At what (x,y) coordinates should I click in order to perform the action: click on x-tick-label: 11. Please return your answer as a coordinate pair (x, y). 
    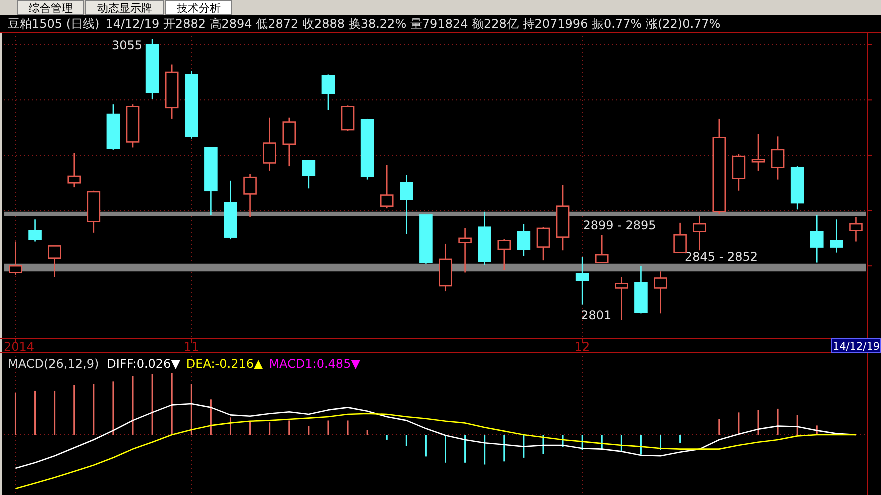
    Looking at the image, I should click on (192, 347).